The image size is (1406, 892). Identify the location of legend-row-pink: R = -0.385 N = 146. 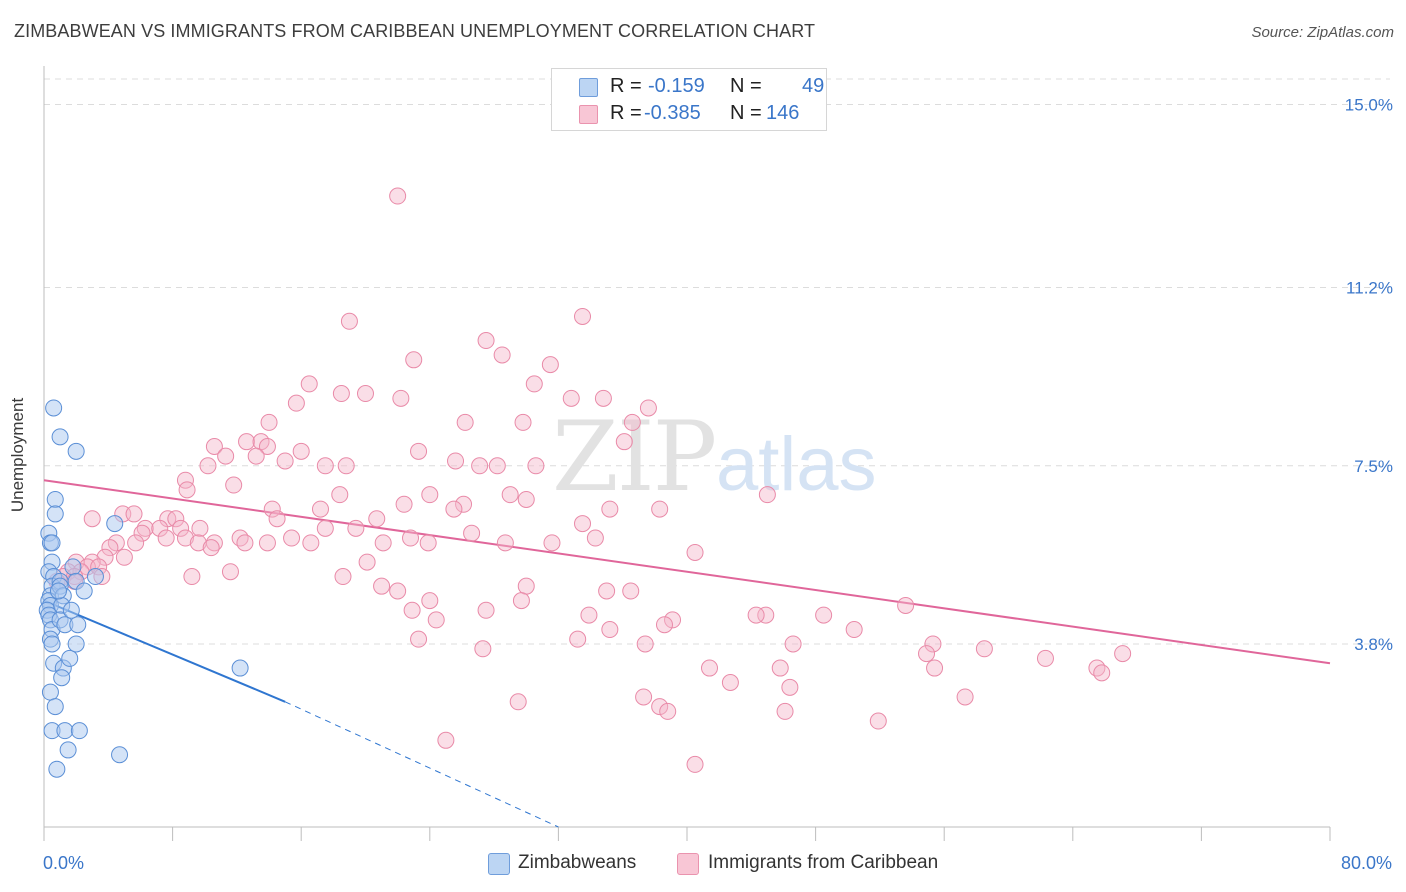
(689, 114).